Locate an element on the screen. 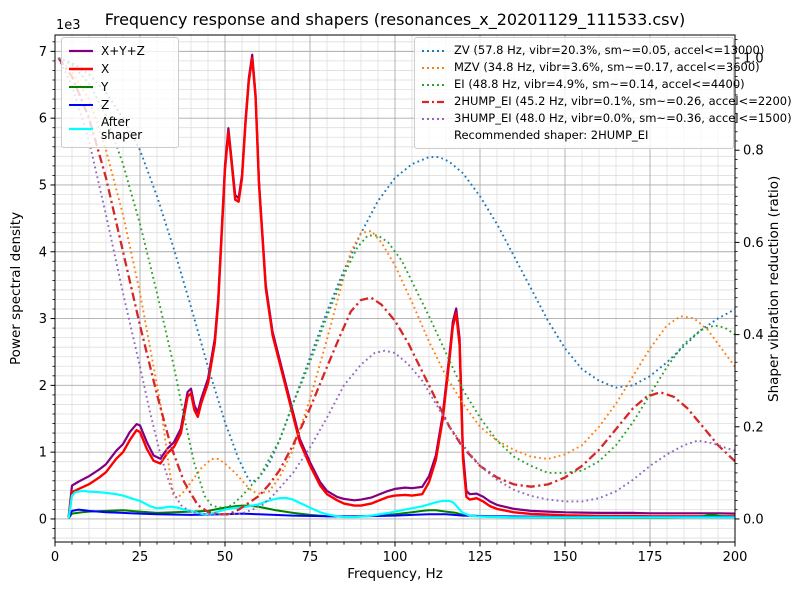 The image size is (800, 600). y-axis-left-label: Power spectral density is located at coordinates (16, 288).